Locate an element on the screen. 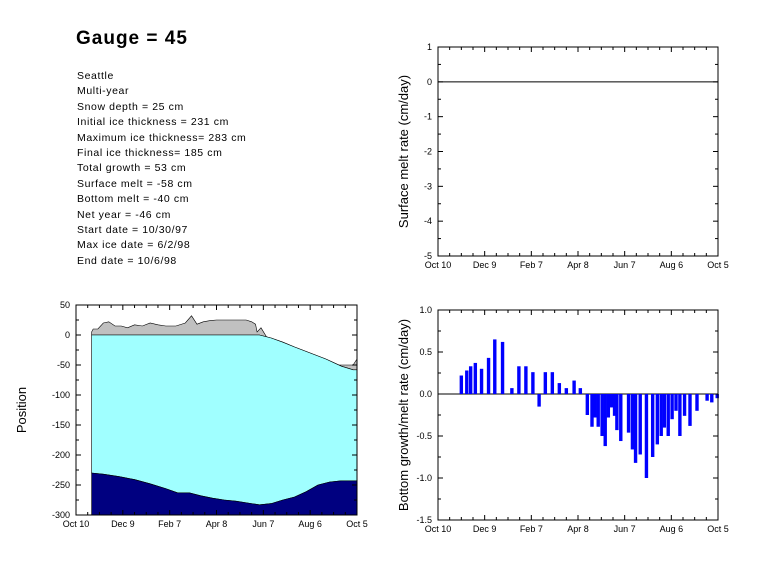  y-axis-label: Surface melt rate (cm/day) is located at coordinates (403, 151).